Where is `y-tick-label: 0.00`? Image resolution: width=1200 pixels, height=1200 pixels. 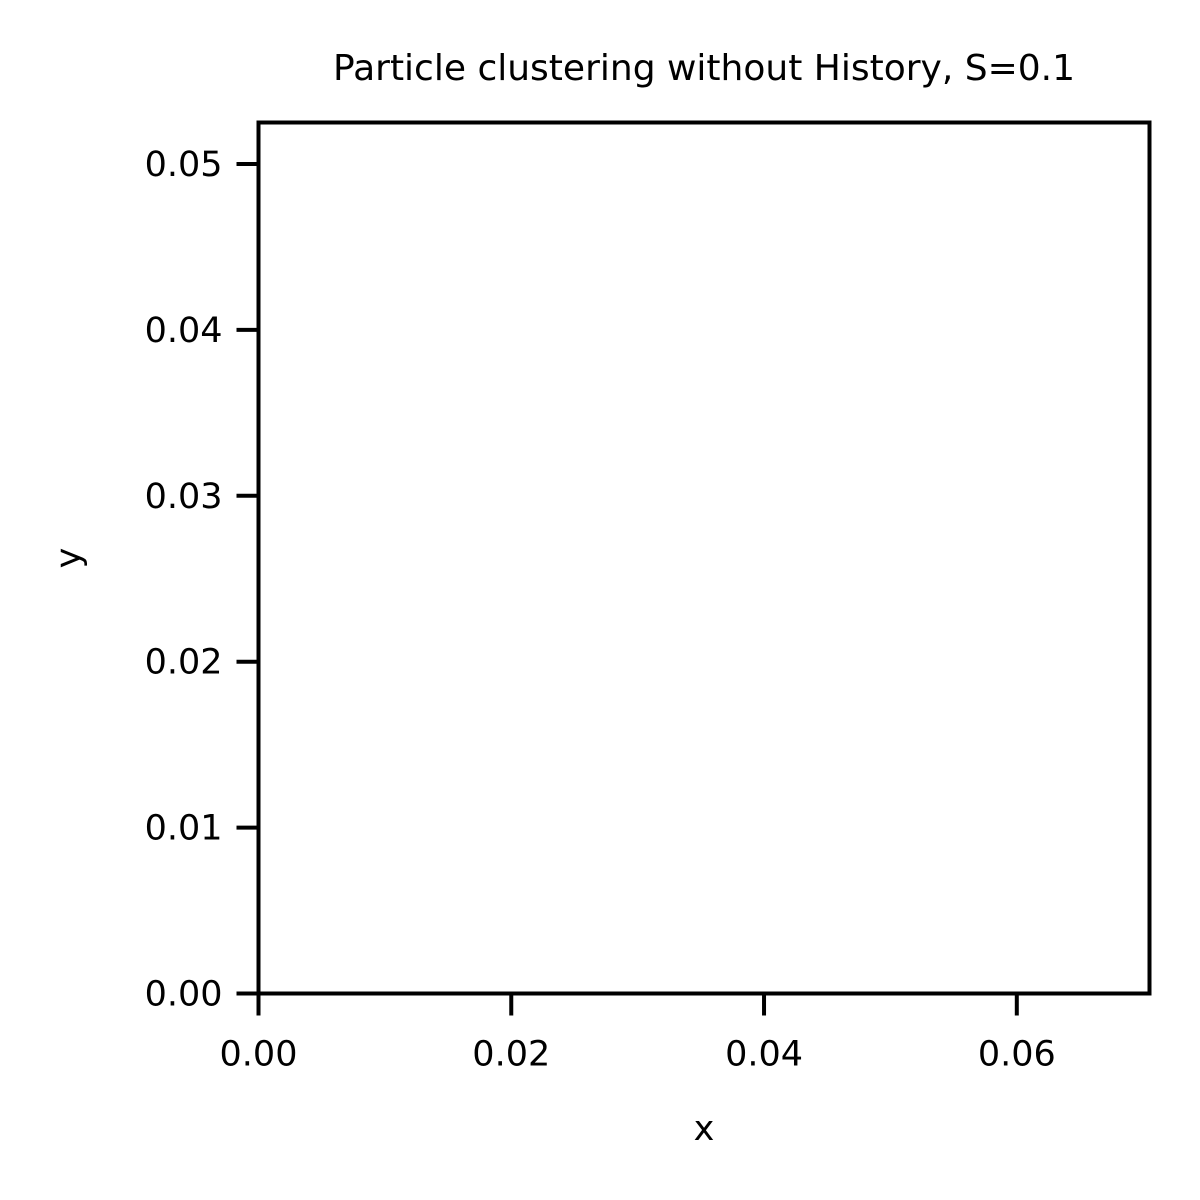 y-tick-label: 0.00 is located at coordinates (184, 995).